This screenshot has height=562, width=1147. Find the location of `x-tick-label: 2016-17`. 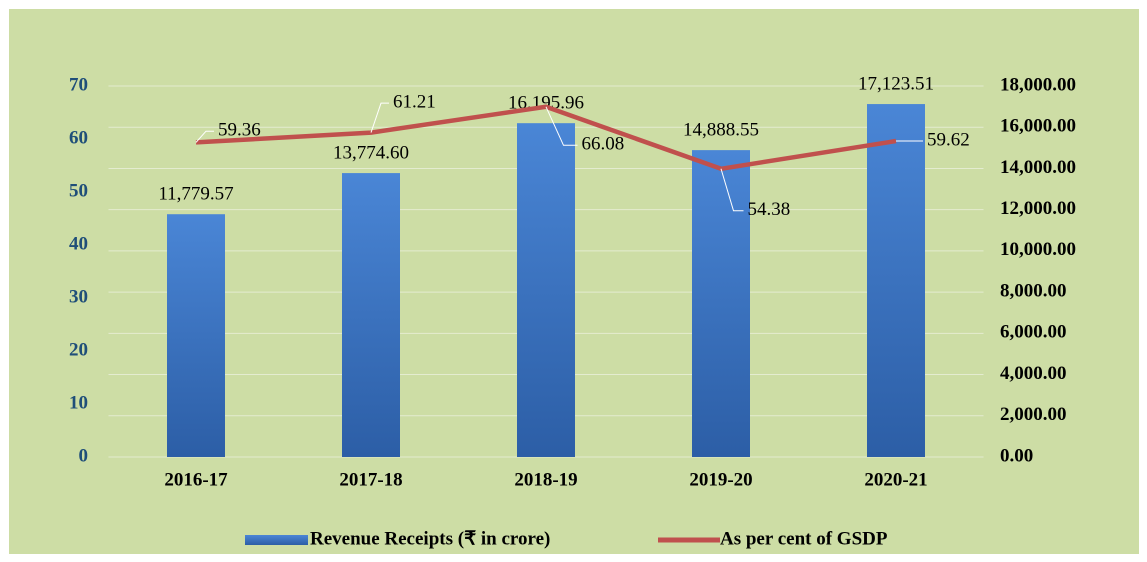

x-tick-label: 2016-17 is located at coordinates (196, 479).